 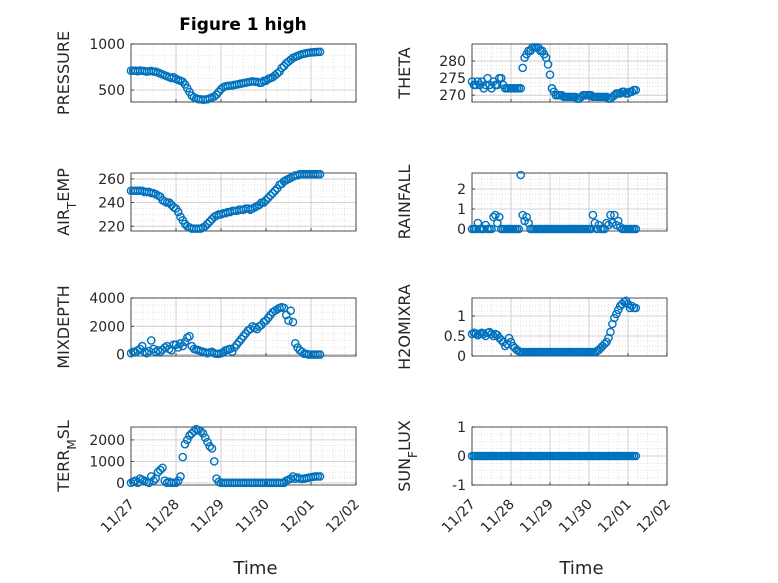 What do you see at coordinates (498, 517) in the screenshot?
I see `x-tick-label: 11/28` at bounding box center [498, 517].